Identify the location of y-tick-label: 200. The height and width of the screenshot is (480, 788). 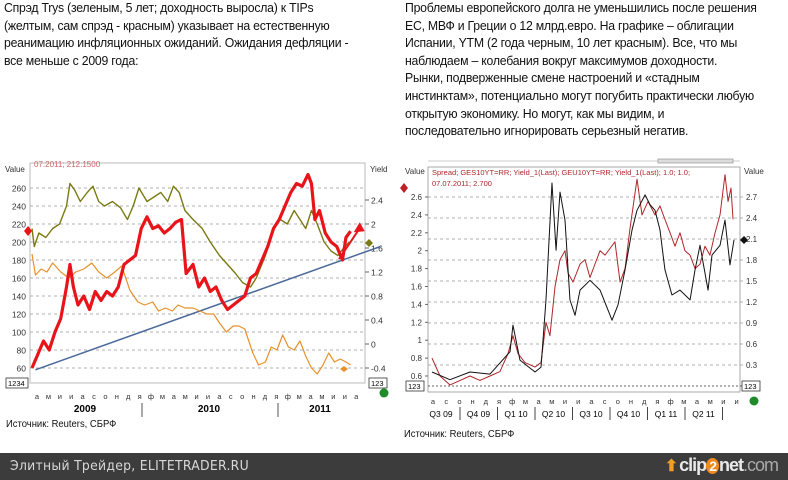
(19, 243).